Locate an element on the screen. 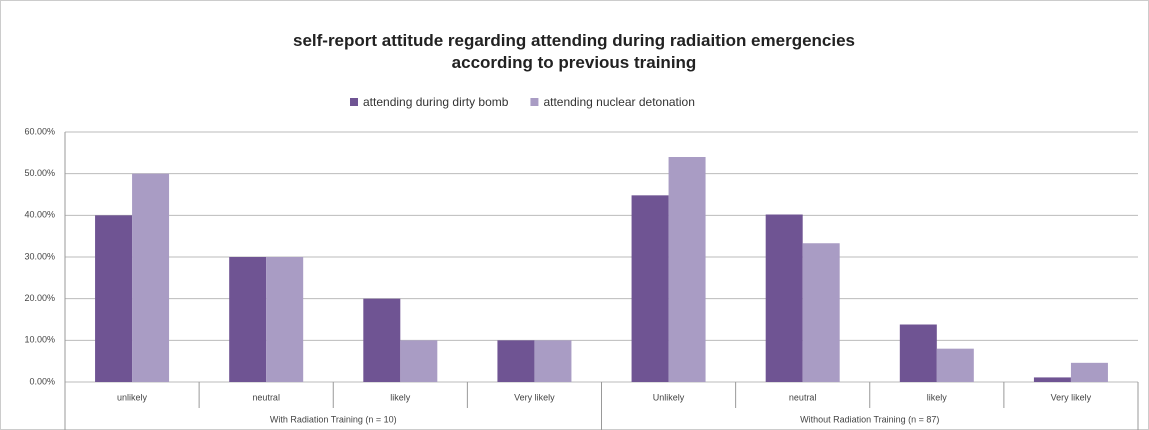 This screenshot has height=430, width=1149. y-tick-label: 60.00% is located at coordinates (39, 131).